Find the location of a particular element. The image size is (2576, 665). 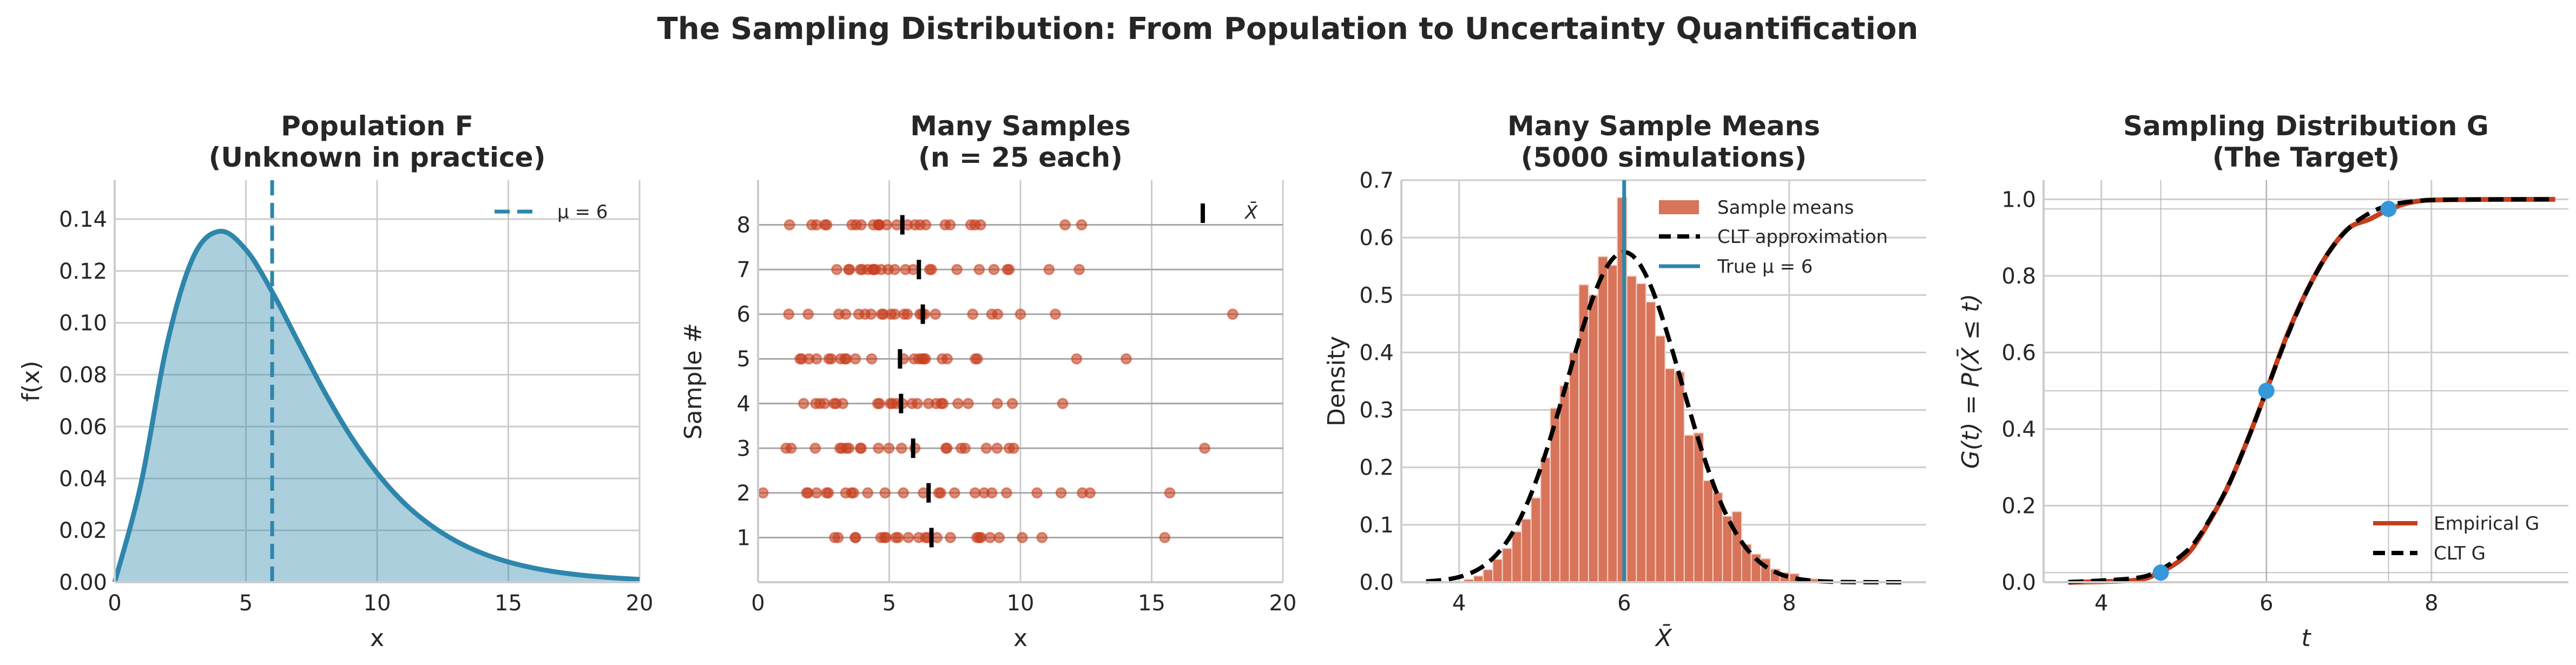

y-tick-label: 0.5 is located at coordinates (1376, 295).